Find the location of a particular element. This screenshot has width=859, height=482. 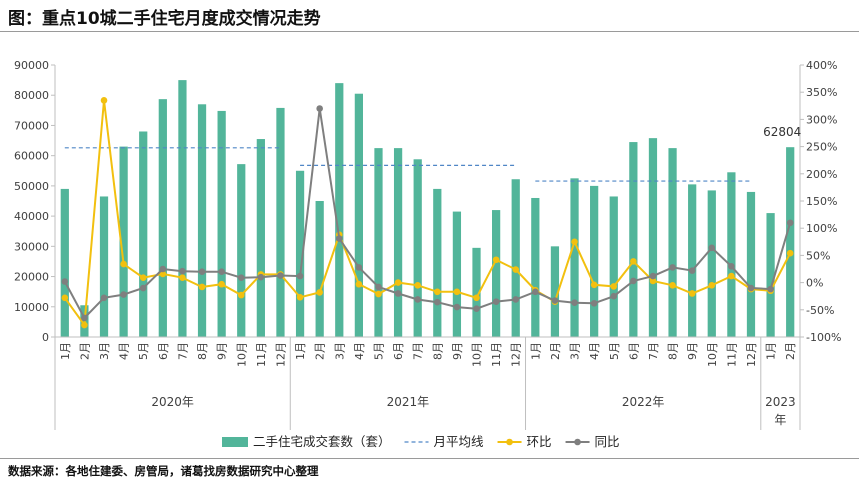

y-left-tick-label: 0 is located at coordinates (45, 337).